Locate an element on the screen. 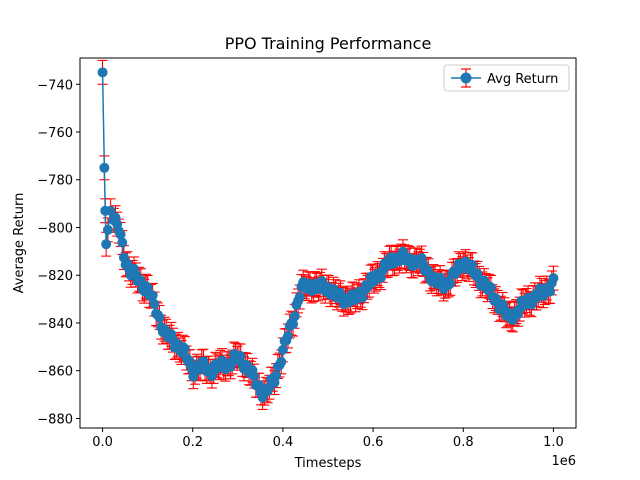 This screenshot has width=640, height=480. x-tick-label: 0.6 is located at coordinates (373, 442).